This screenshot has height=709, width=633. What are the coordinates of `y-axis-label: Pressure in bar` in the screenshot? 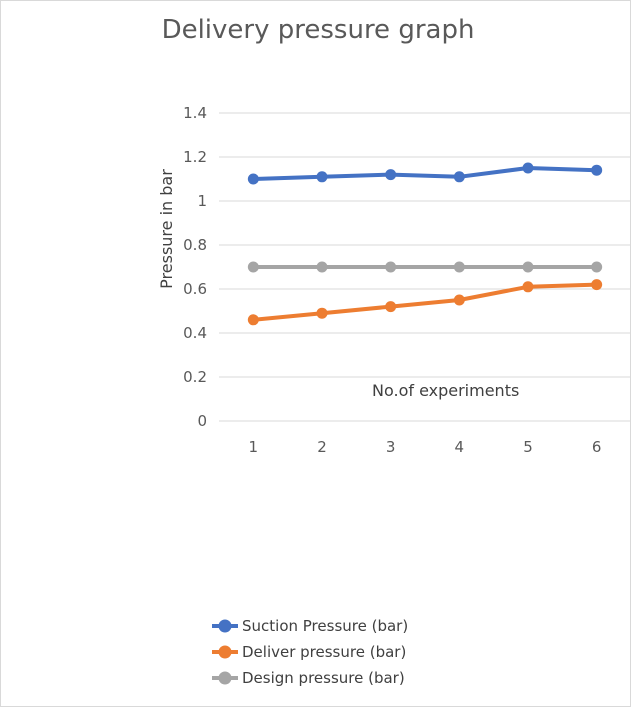 It's located at (166, 229).